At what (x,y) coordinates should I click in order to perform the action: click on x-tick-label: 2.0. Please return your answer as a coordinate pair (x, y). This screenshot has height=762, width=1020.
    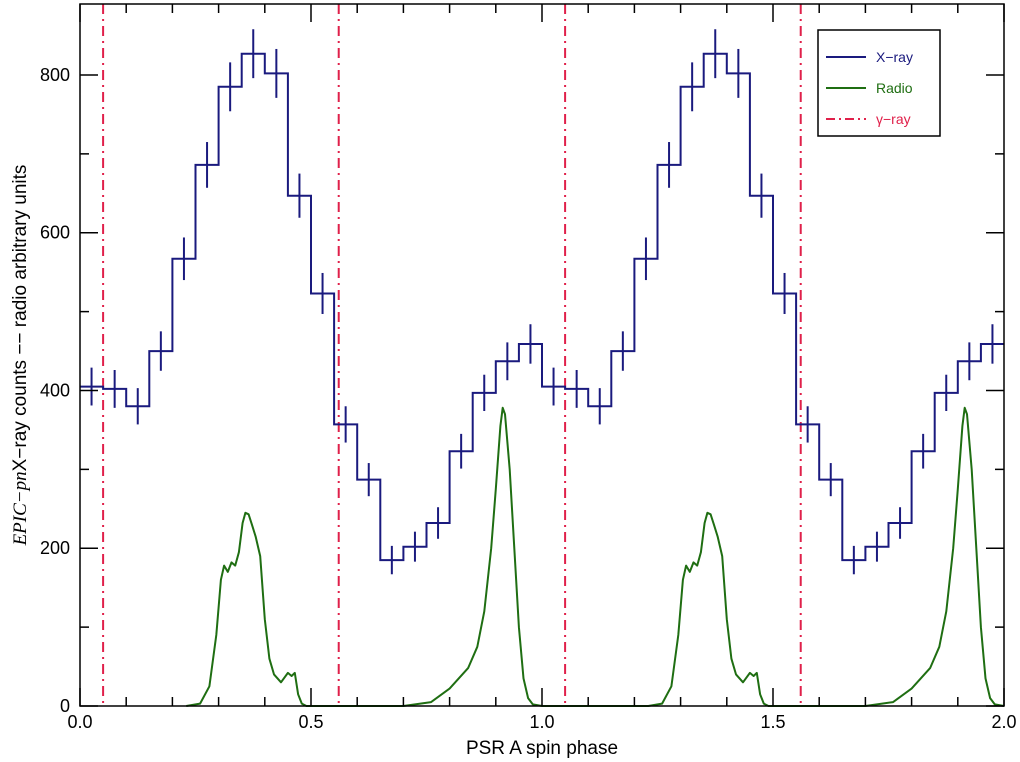
    Looking at the image, I should click on (1003, 722).